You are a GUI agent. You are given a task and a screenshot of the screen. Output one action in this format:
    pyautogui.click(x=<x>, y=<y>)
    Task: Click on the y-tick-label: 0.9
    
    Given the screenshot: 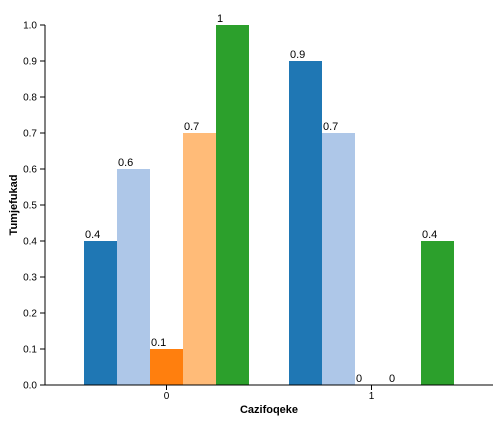 What is the action you would take?
    pyautogui.click(x=30, y=62)
    